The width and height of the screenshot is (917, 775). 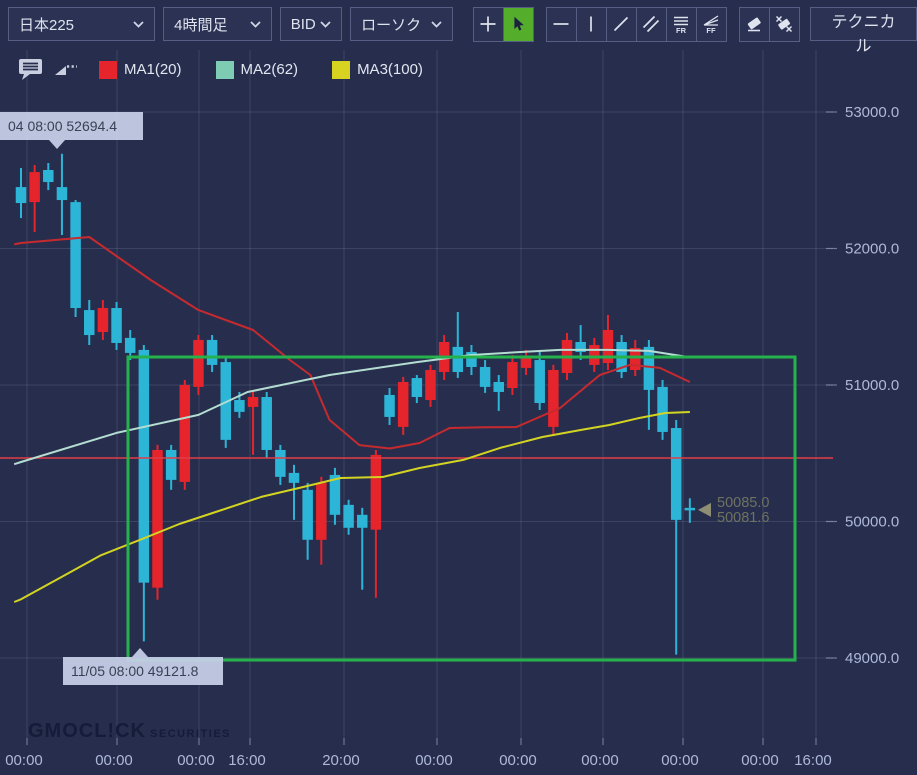 I want to click on eraser-all-tool-button, so click(x=783, y=24).